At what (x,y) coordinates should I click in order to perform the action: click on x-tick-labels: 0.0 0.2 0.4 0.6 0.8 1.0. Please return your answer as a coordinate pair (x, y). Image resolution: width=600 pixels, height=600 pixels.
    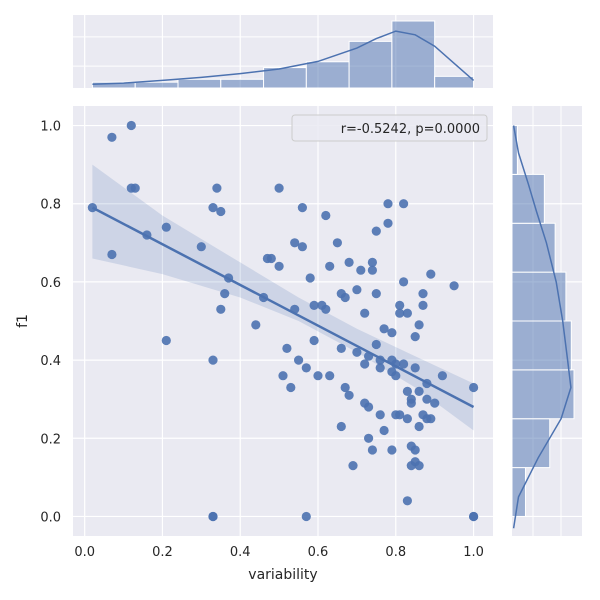
    Looking at the image, I should click on (279, 552).